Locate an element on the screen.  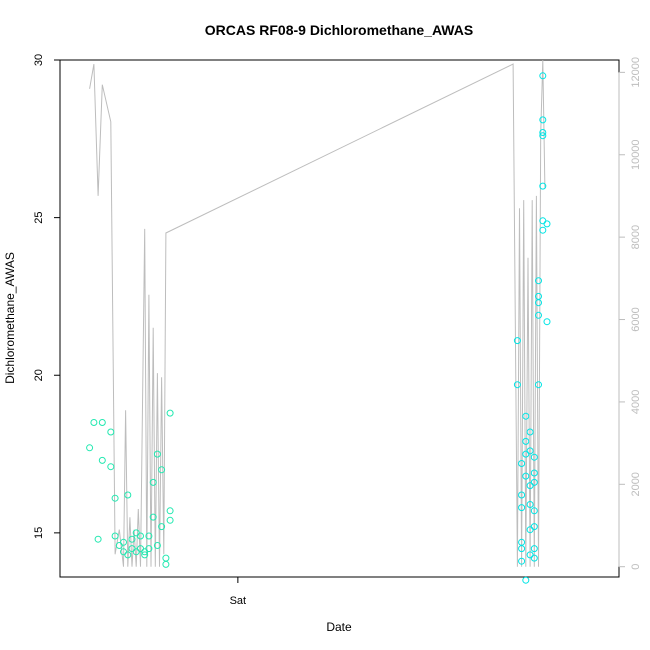
y2-tick-label: 10000 is located at coordinates (636, 154).